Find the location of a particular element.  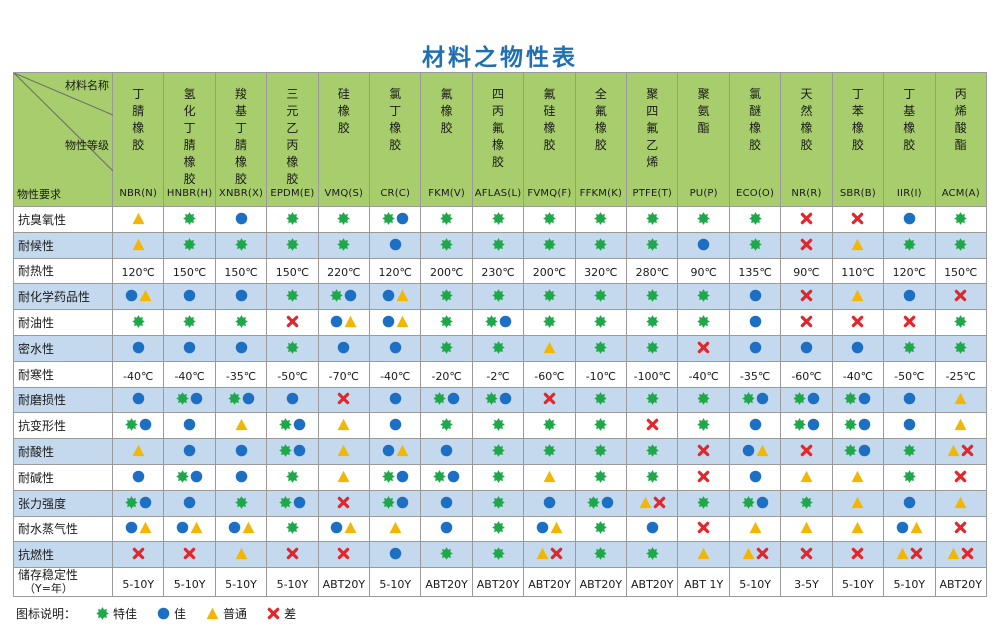

legend-item-label: 差 is located at coordinates (290, 613).